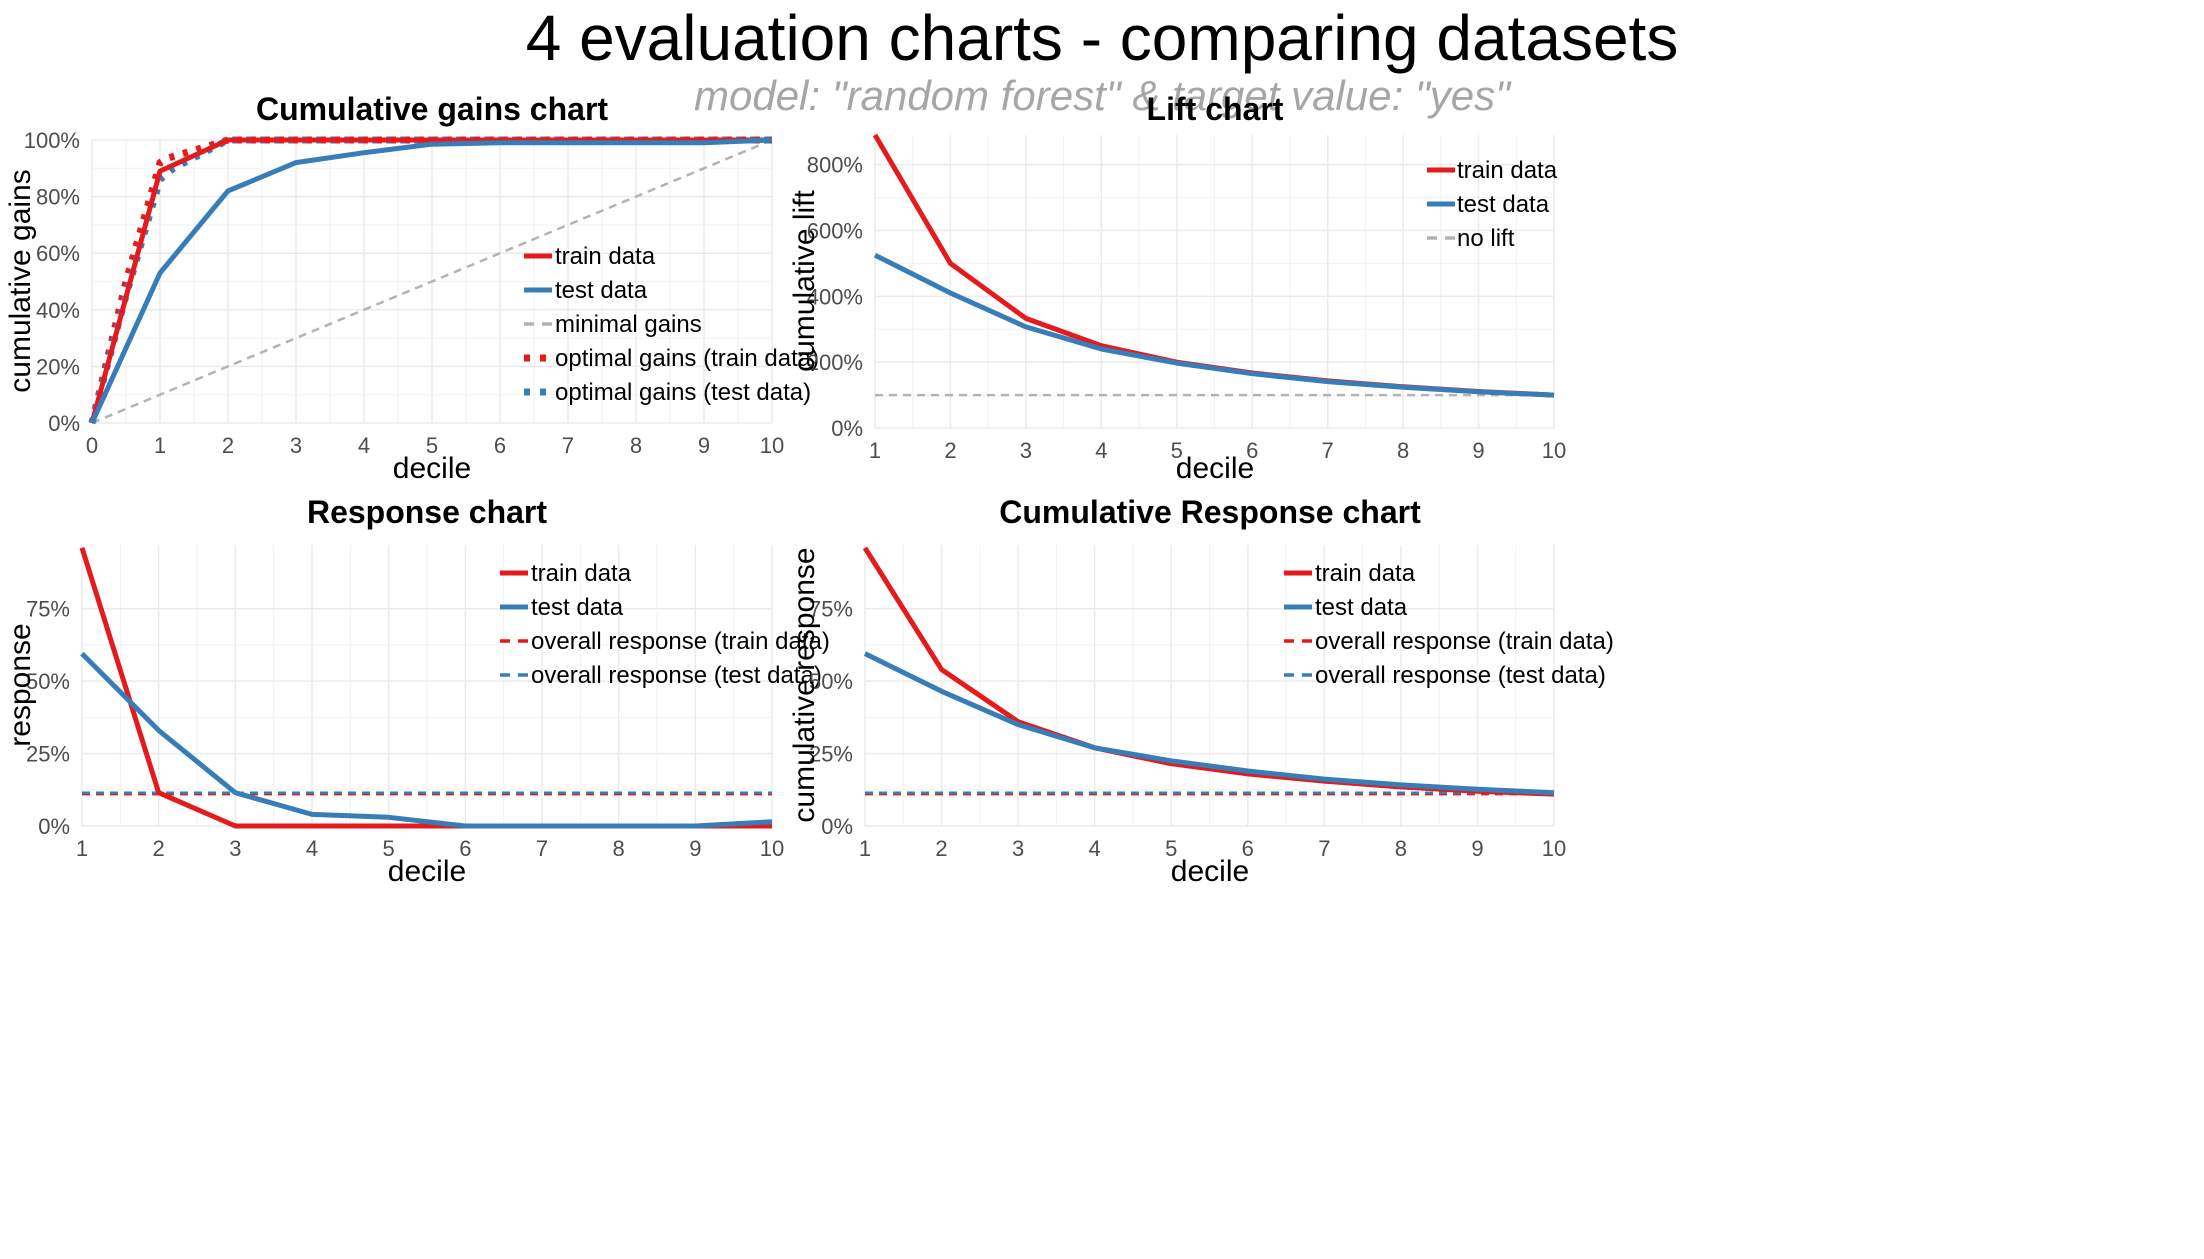  What do you see at coordinates (427, 512) in the screenshot?
I see `chart-title: Response chart` at bounding box center [427, 512].